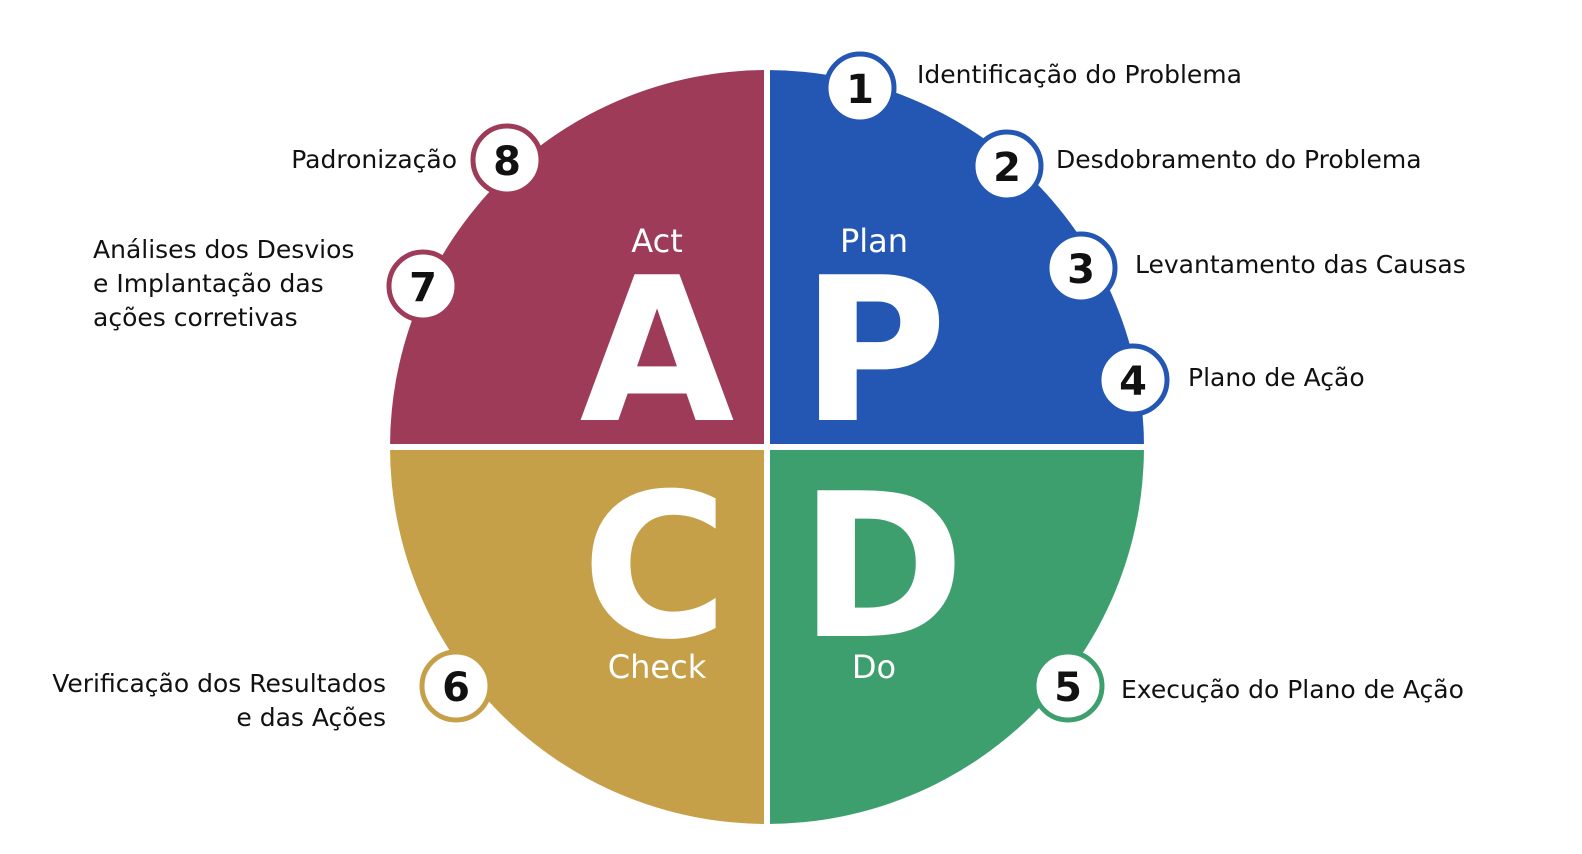 The image size is (1582, 854). I want to click on step-7-circle, so click(423, 286).